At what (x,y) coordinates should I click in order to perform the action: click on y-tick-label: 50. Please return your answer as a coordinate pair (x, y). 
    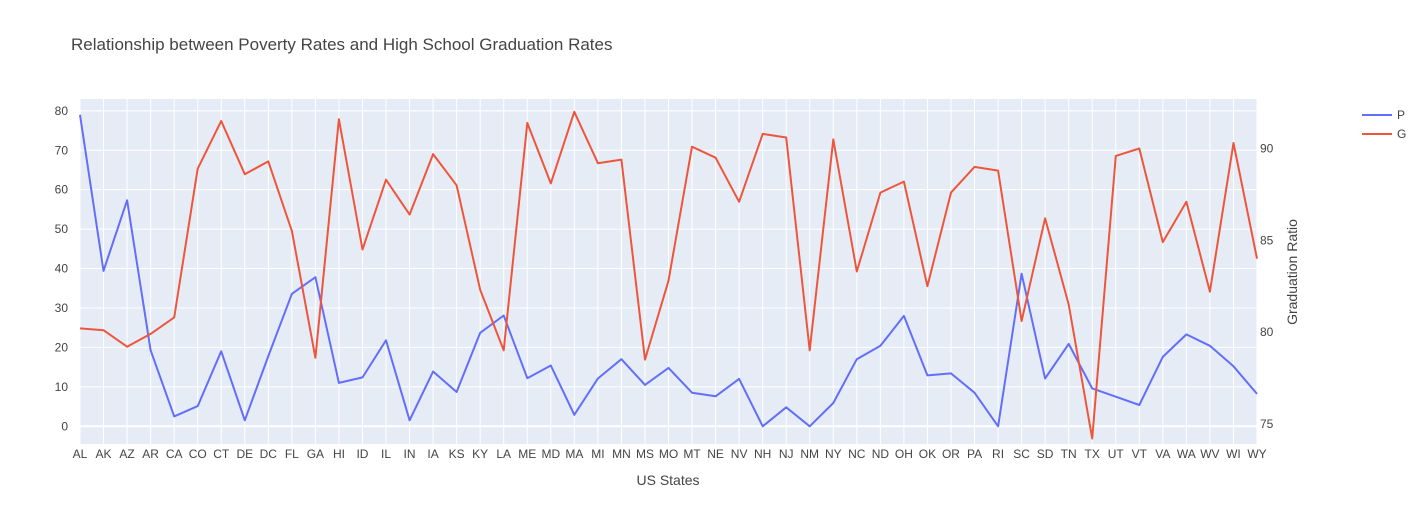
    Looking at the image, I should click on (62, 229).